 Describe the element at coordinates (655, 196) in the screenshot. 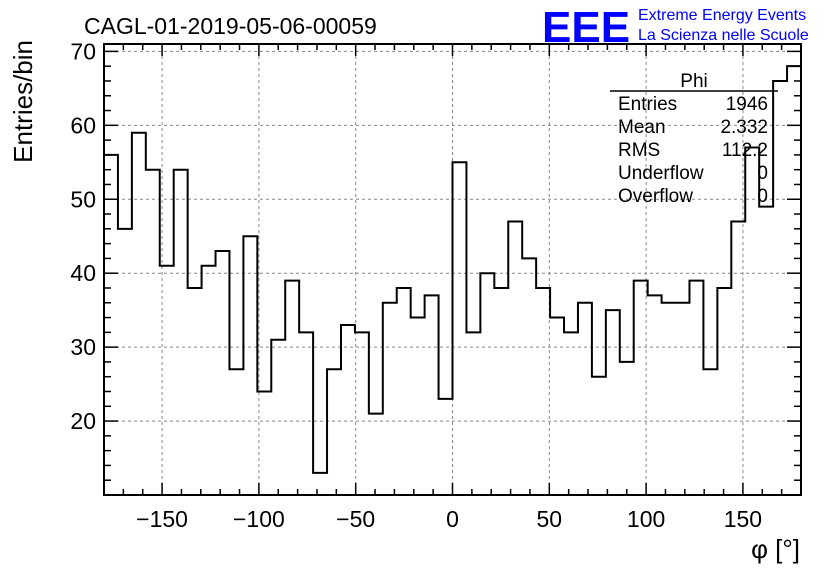

I see `stats-label: Overflow` at that location.